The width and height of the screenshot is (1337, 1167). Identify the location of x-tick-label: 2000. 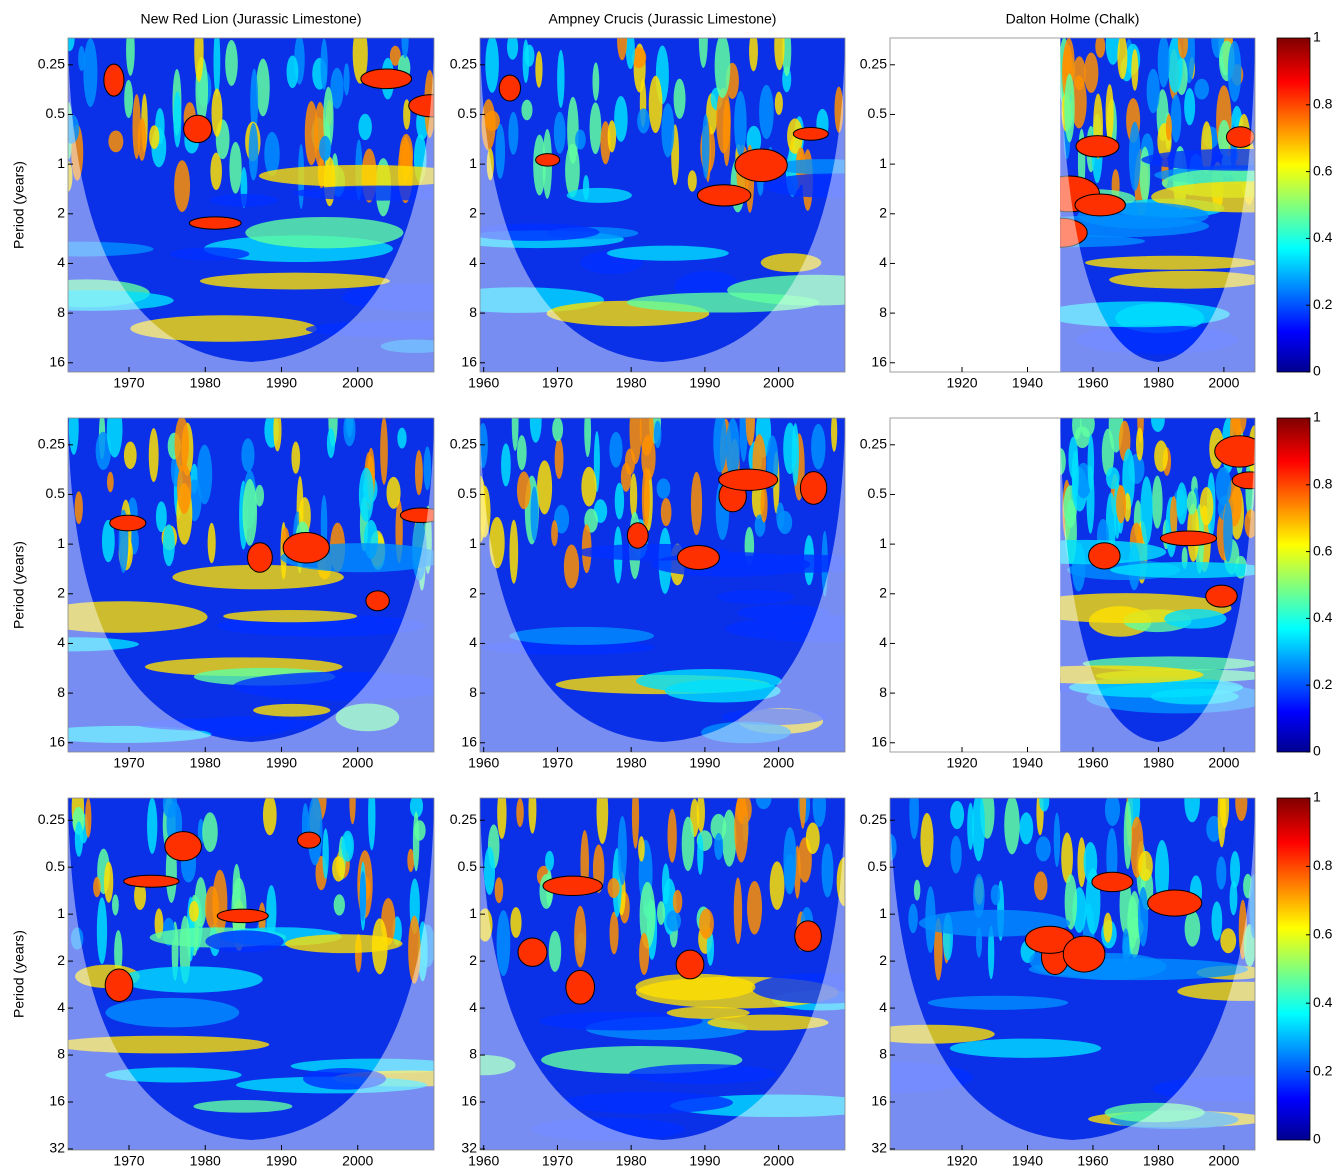
(778, 763).